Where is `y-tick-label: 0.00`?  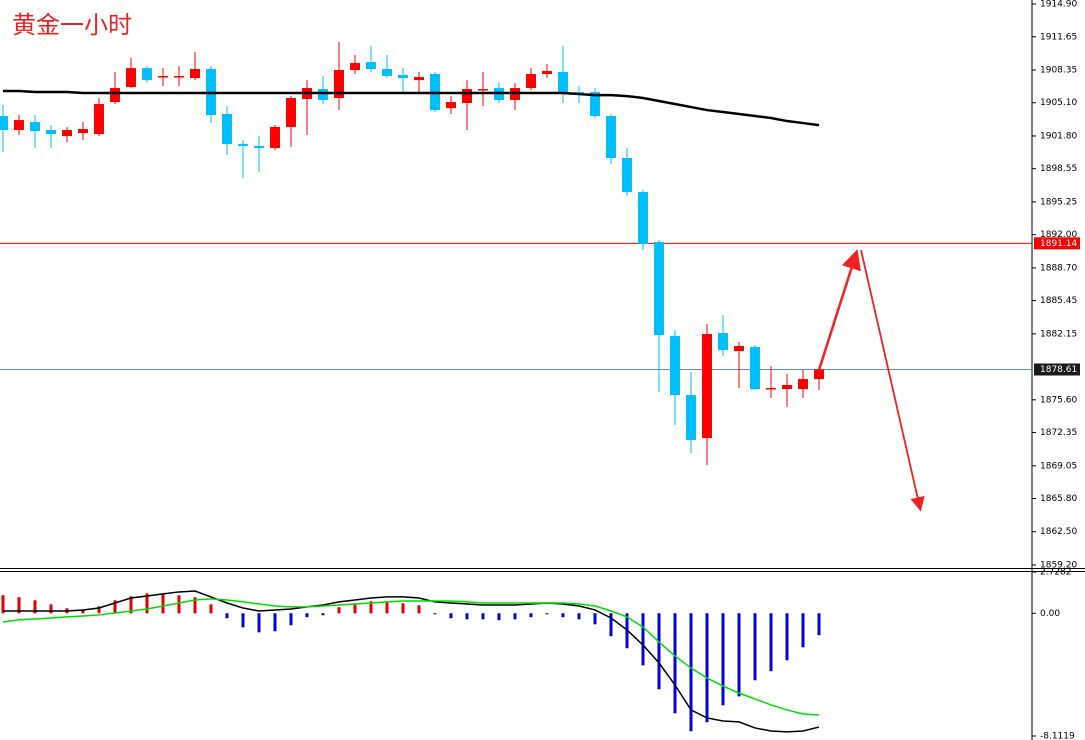
y-tick-label: 0.00 is located at coordinates (1050, 614).